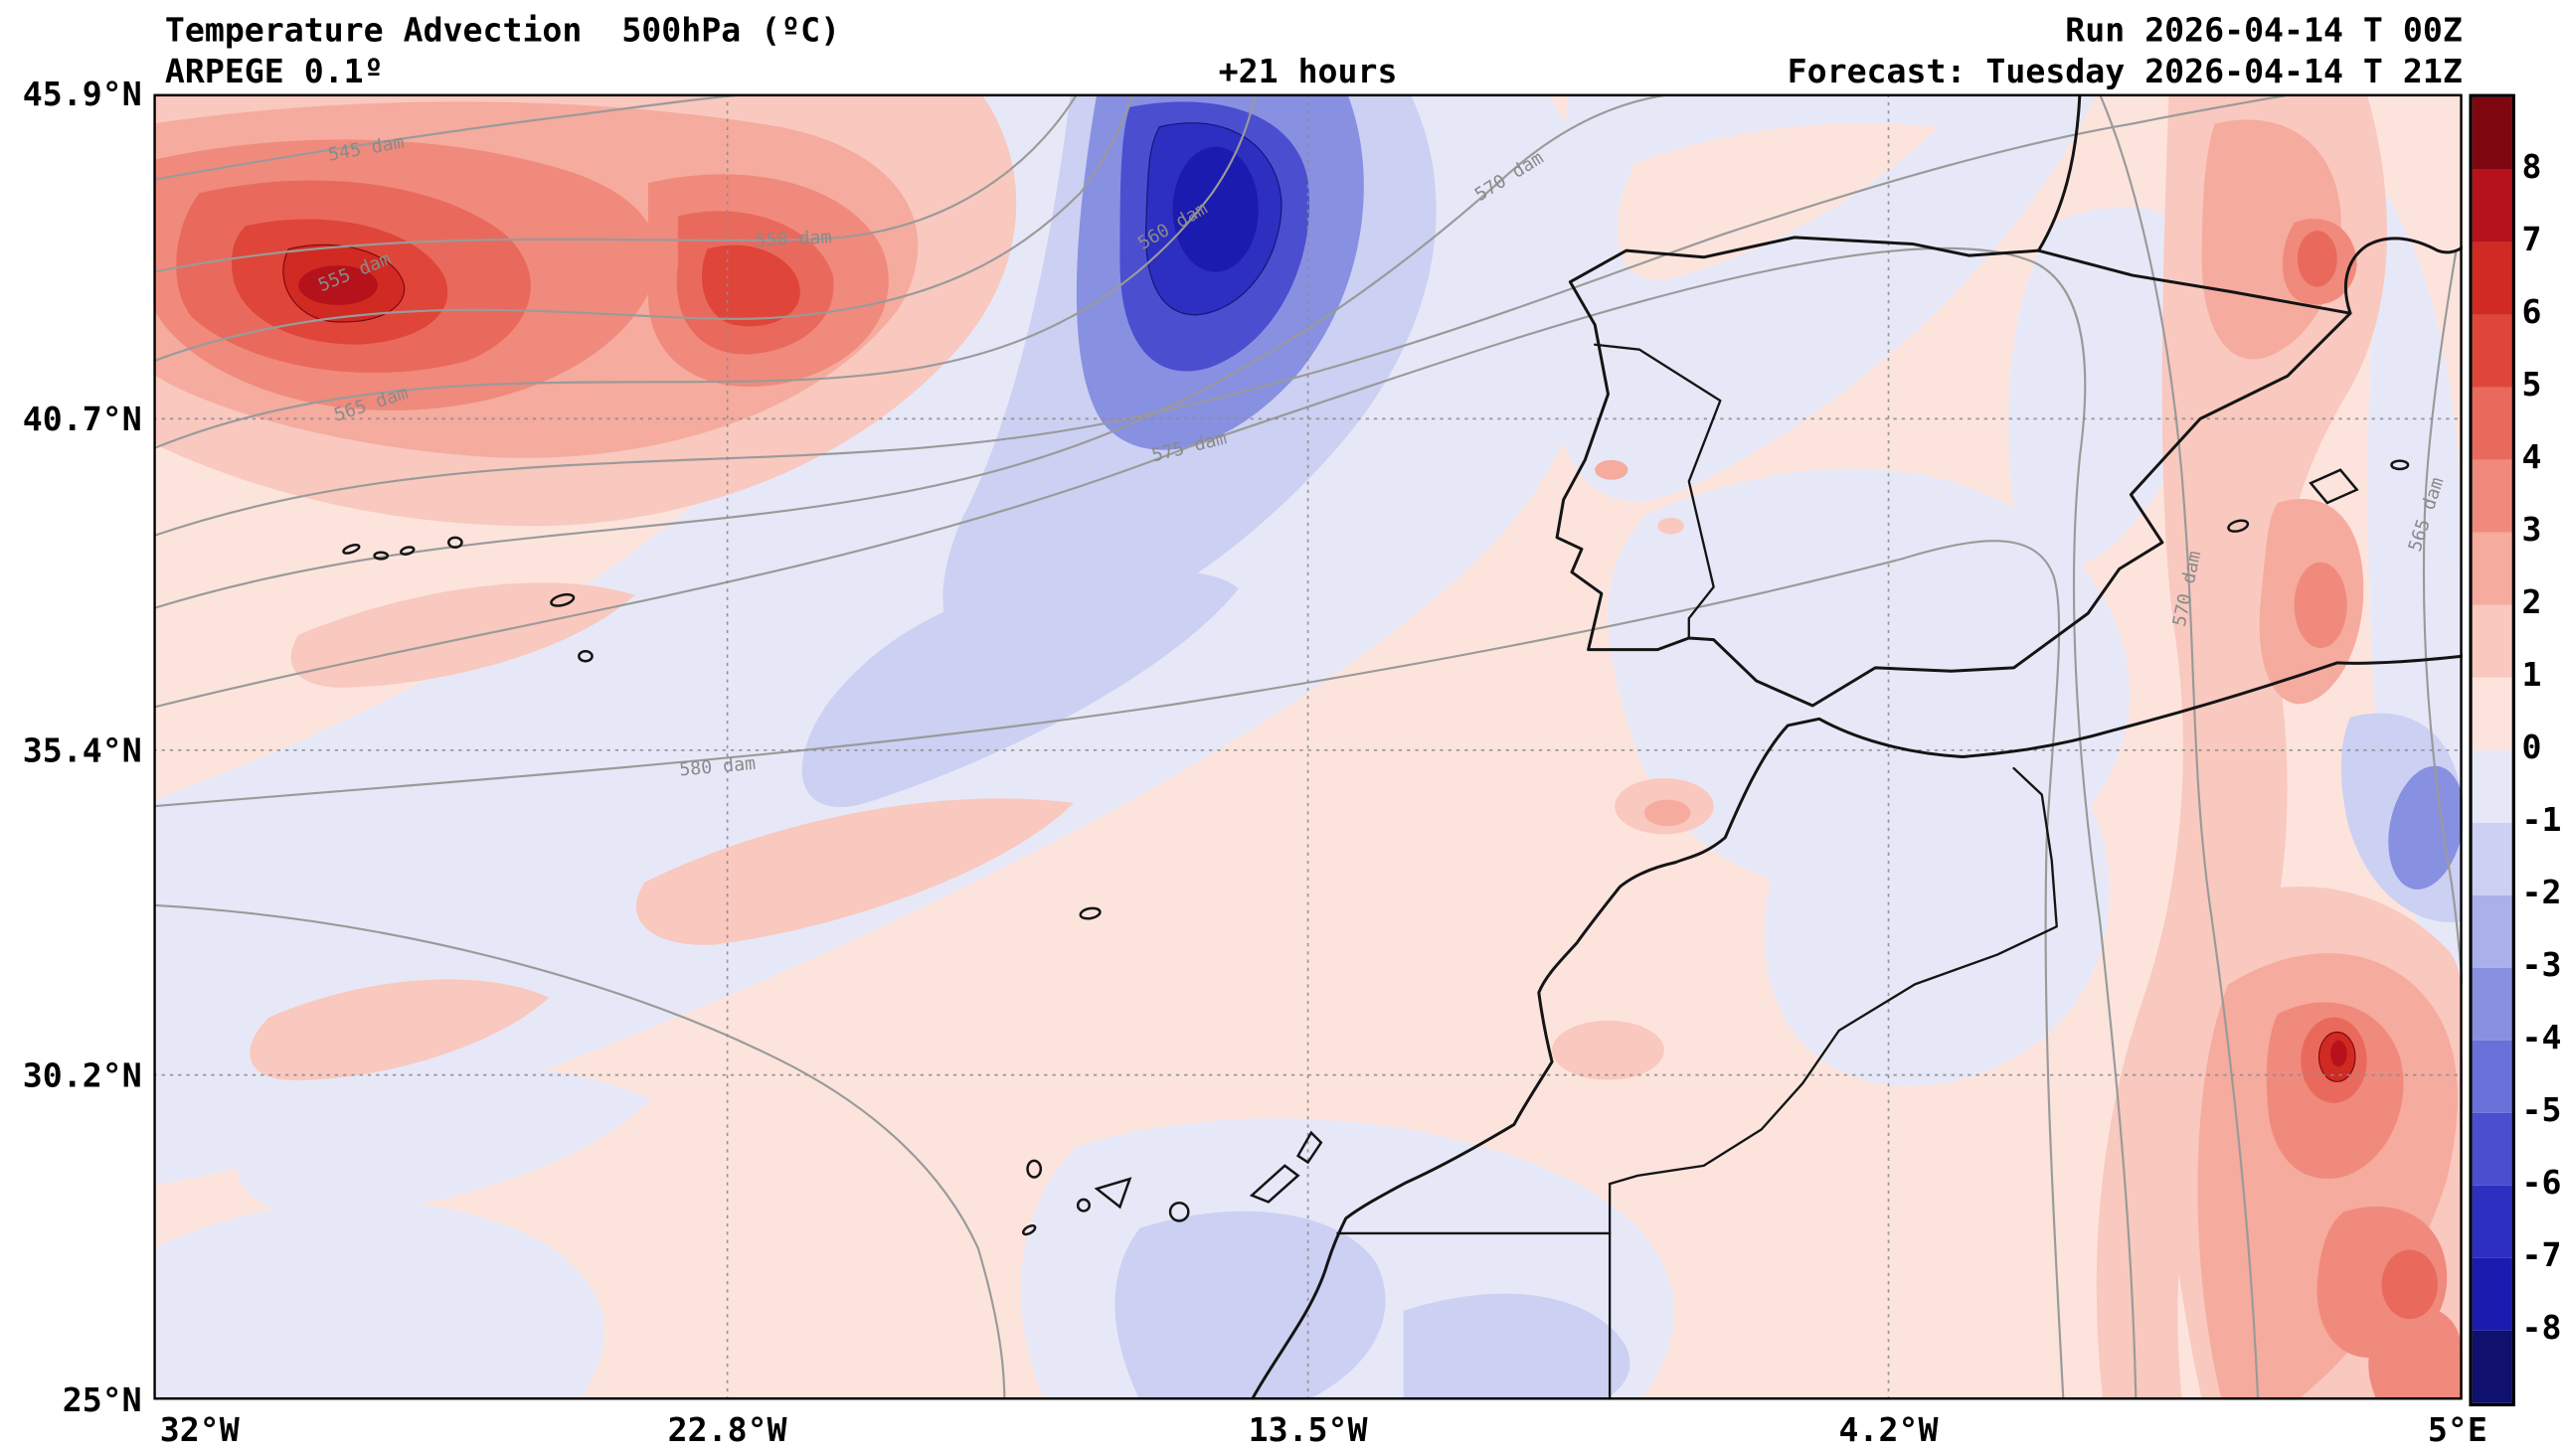  I want to click on warm-spots, so click(1643, 643).